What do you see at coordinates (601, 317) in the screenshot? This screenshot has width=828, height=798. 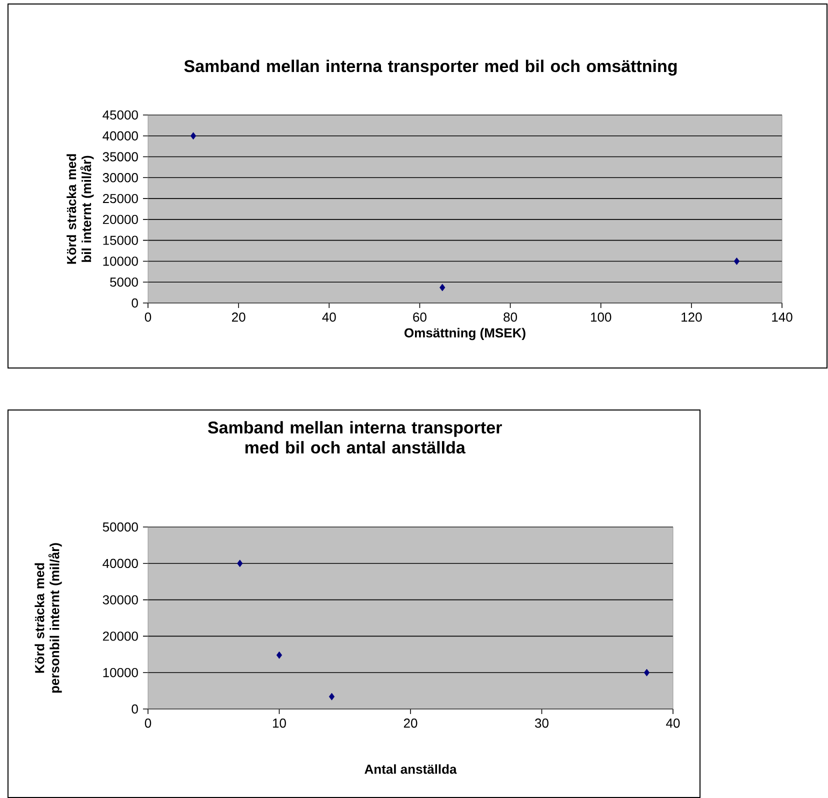 I see `x-tick-label: 100` at bounding box center [601, 317].